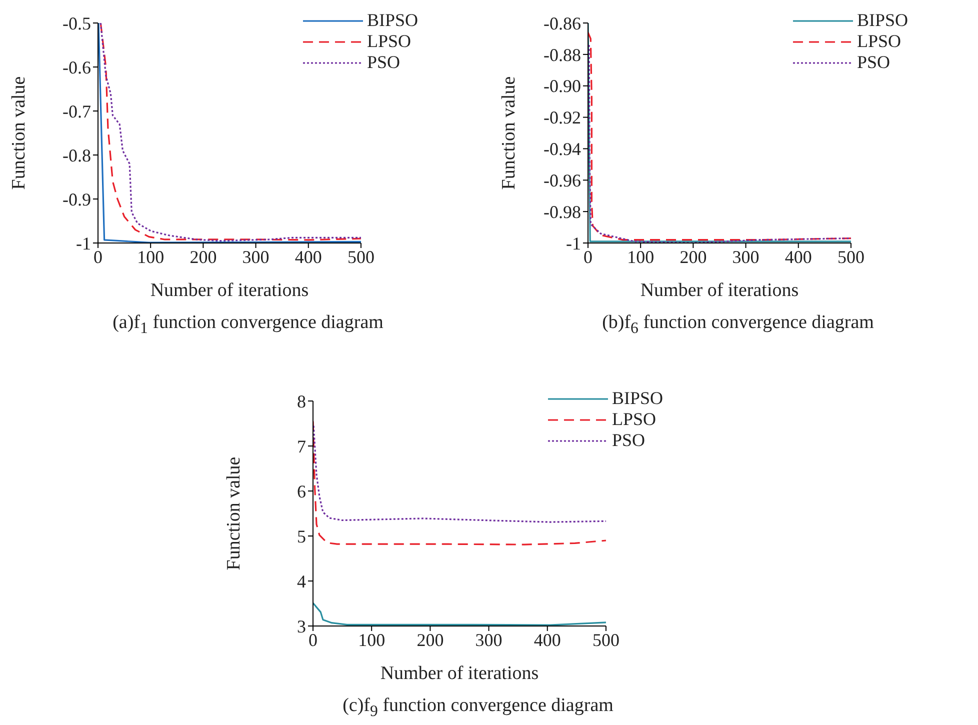 The image size is (978, 725). Describe the element at coordinates (76, 199) in the screenshot. I see `y-tick-label: -0.9` at that location.